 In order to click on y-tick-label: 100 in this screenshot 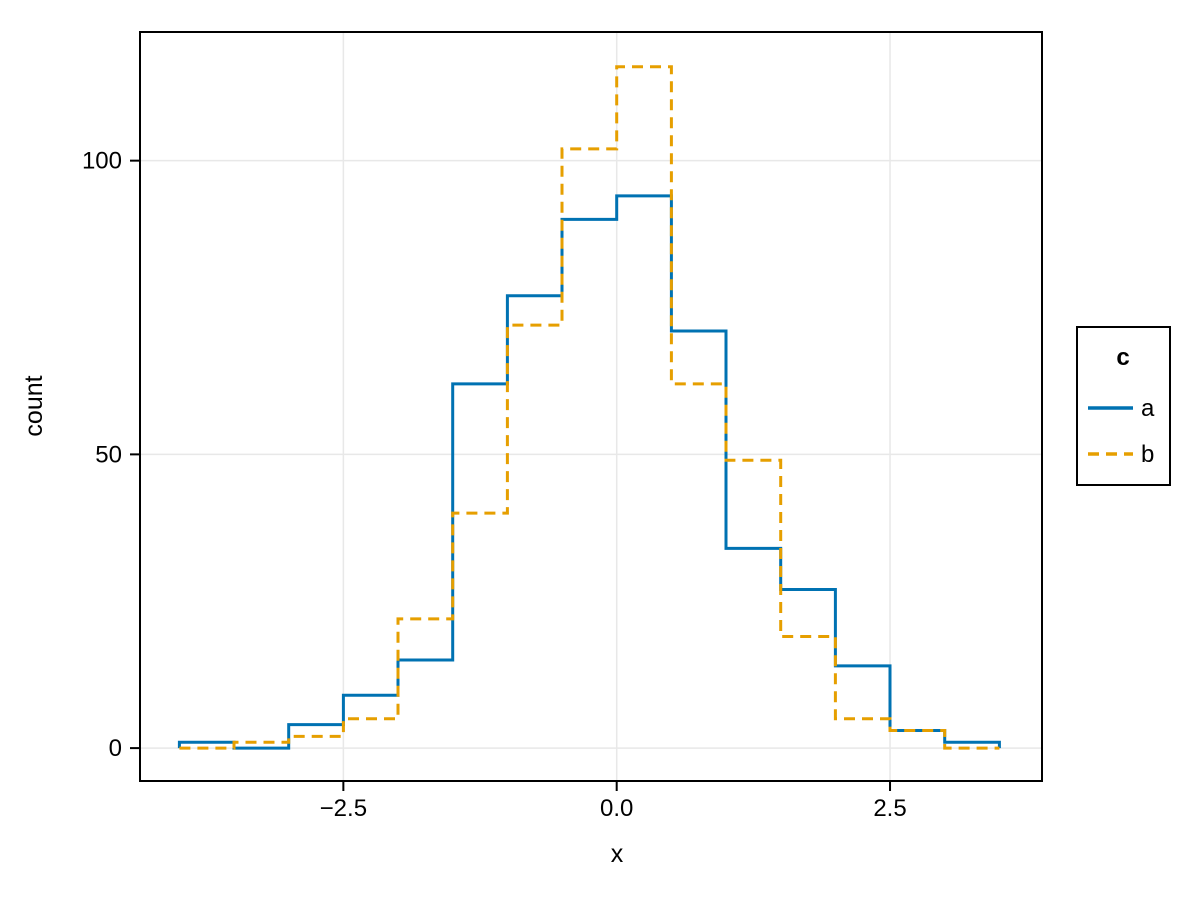, I will do `click(102, 161)`.